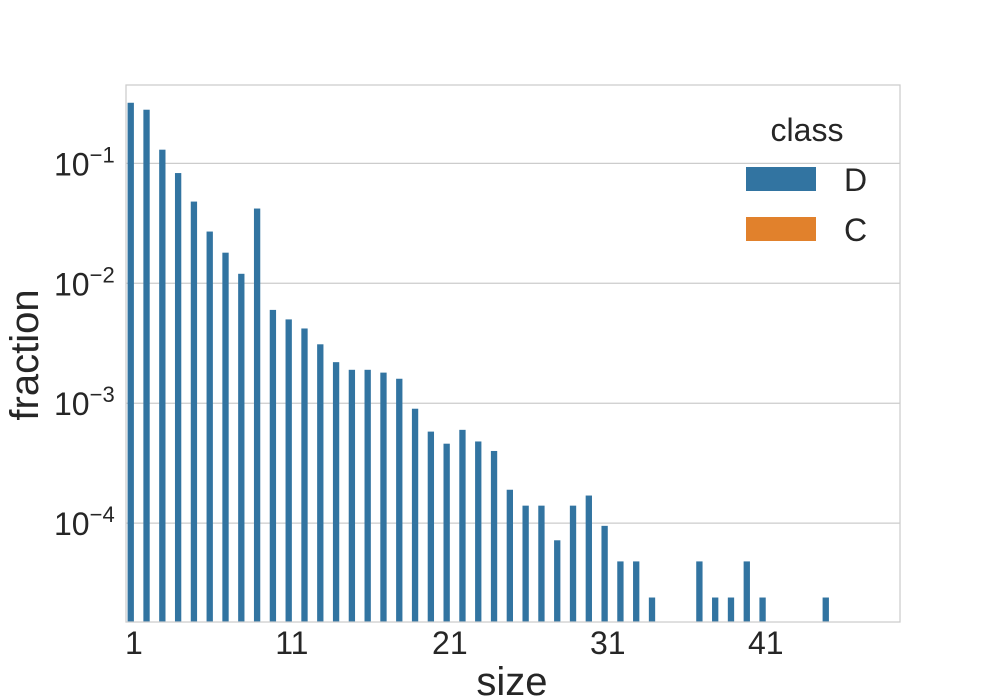 This screenshot has width=1000, height=700. Describe the element at coordinates (84, 522) in the screenshot. I see `y-tick-label: 10⁻⁴` at that location.